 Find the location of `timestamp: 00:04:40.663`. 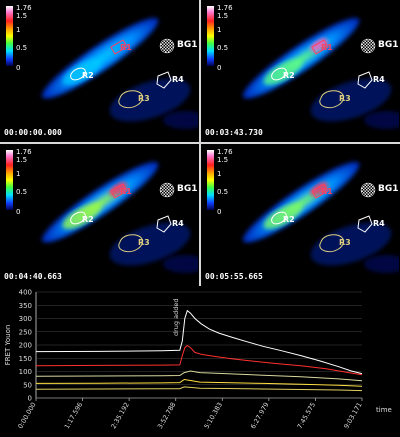

timestamp: 00:04:40.663 is located at coordinates (33, 276).